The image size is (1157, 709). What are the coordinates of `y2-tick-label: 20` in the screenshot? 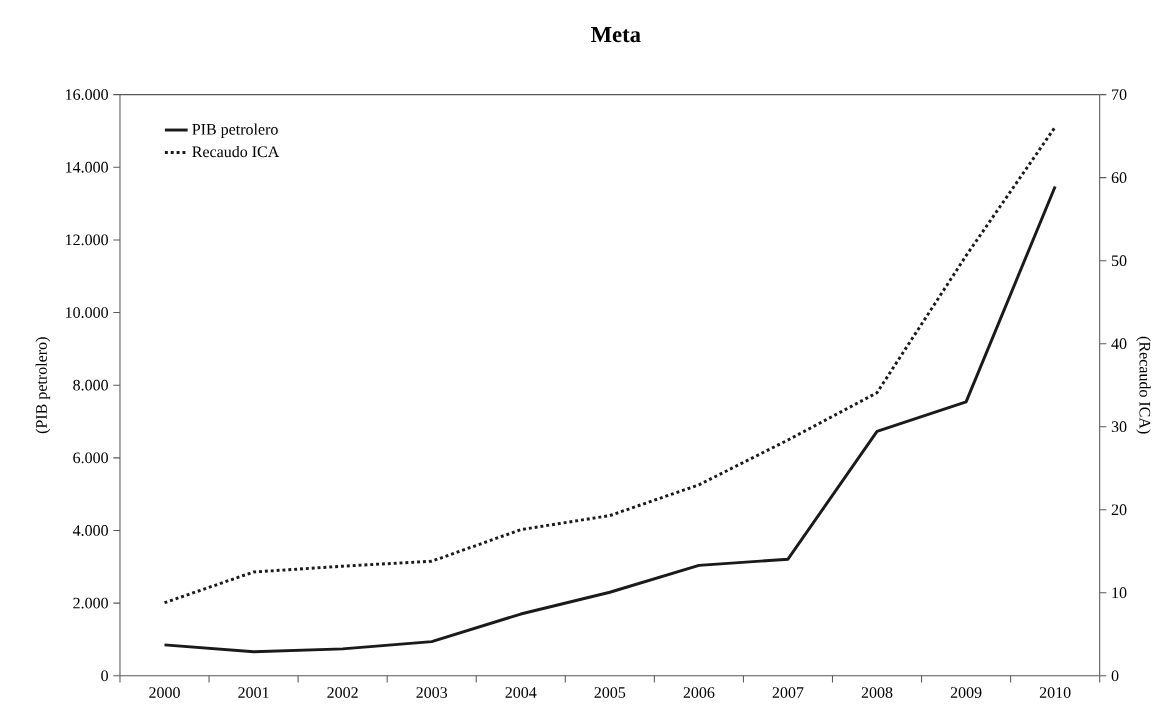 It's located at (1119, 510).